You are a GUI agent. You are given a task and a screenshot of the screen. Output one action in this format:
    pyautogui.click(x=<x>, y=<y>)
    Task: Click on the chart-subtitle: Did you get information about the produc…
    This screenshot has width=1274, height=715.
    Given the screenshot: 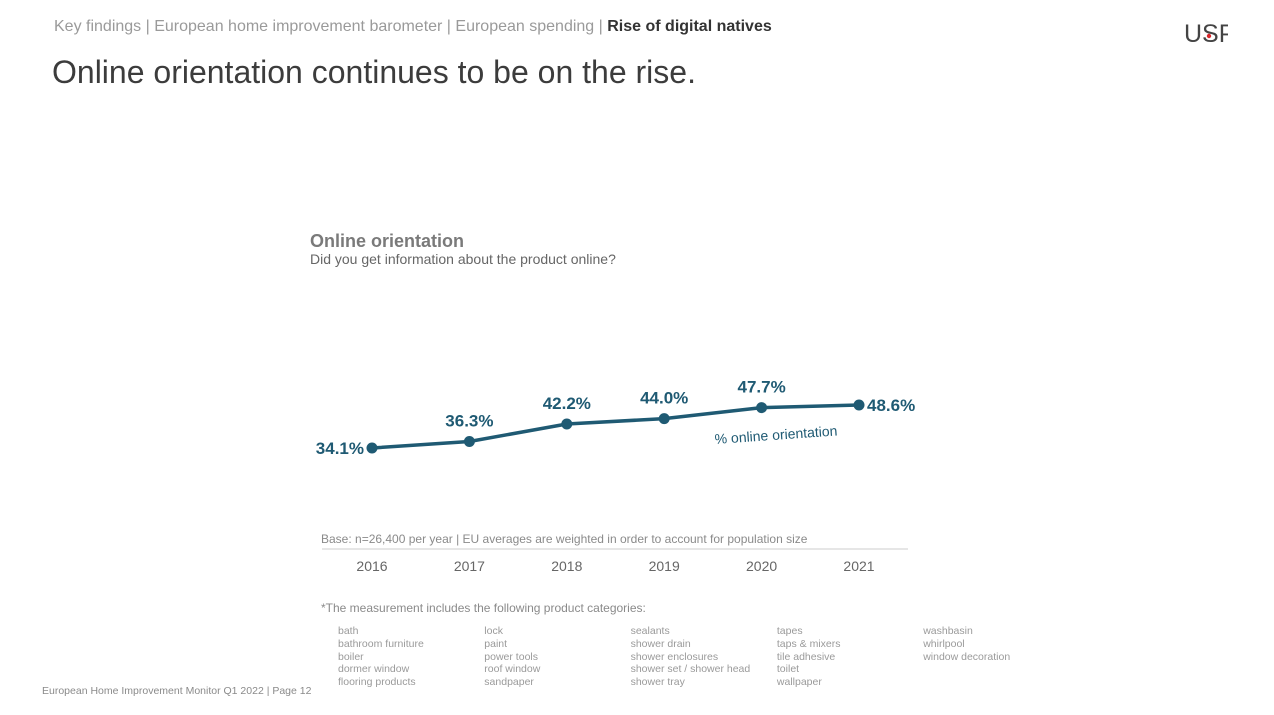 What is the action you would take?
    pyautogui.click(x=463, y=259)
    